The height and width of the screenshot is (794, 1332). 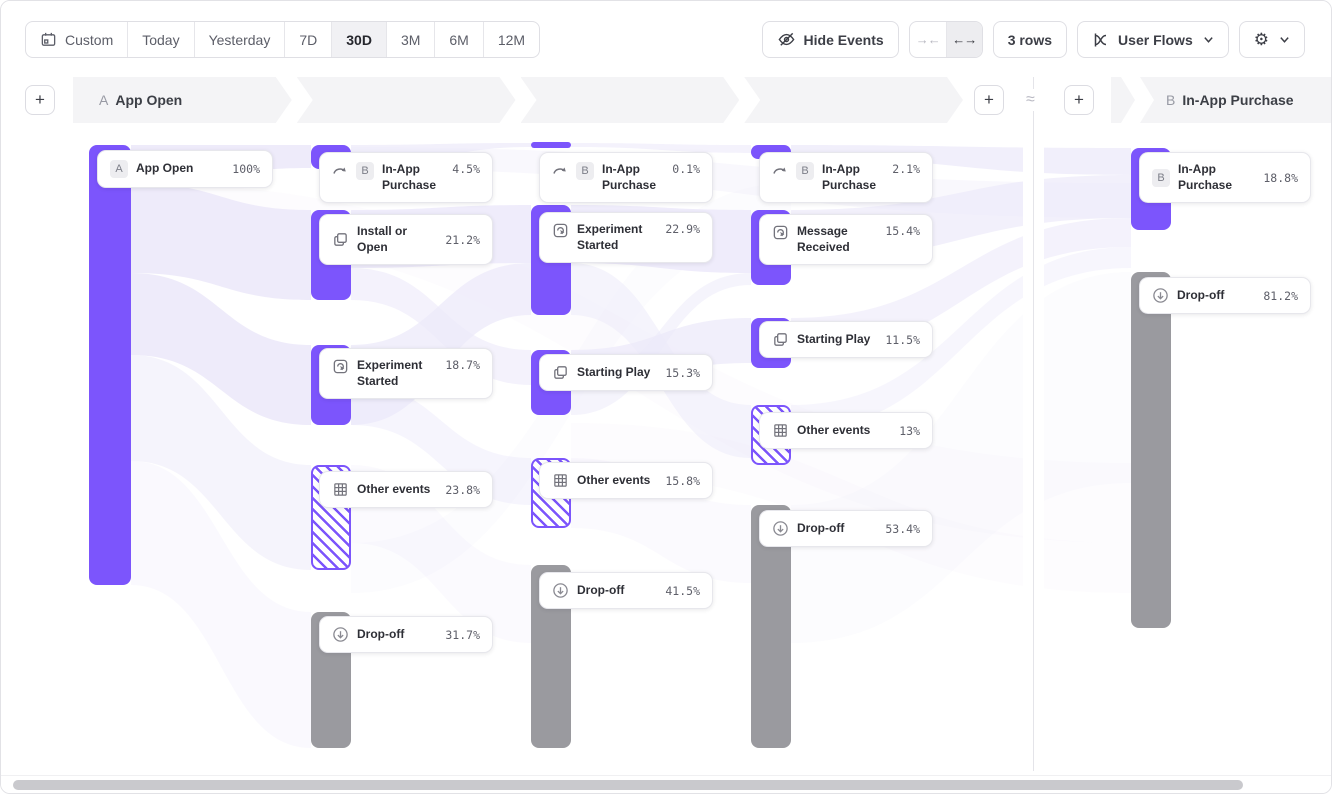 What do you see at coordinates (626, 372) in the screenshot?
I see `node-card-starting-play: Starting Play 15.3%` at bounding box center [626, 372].